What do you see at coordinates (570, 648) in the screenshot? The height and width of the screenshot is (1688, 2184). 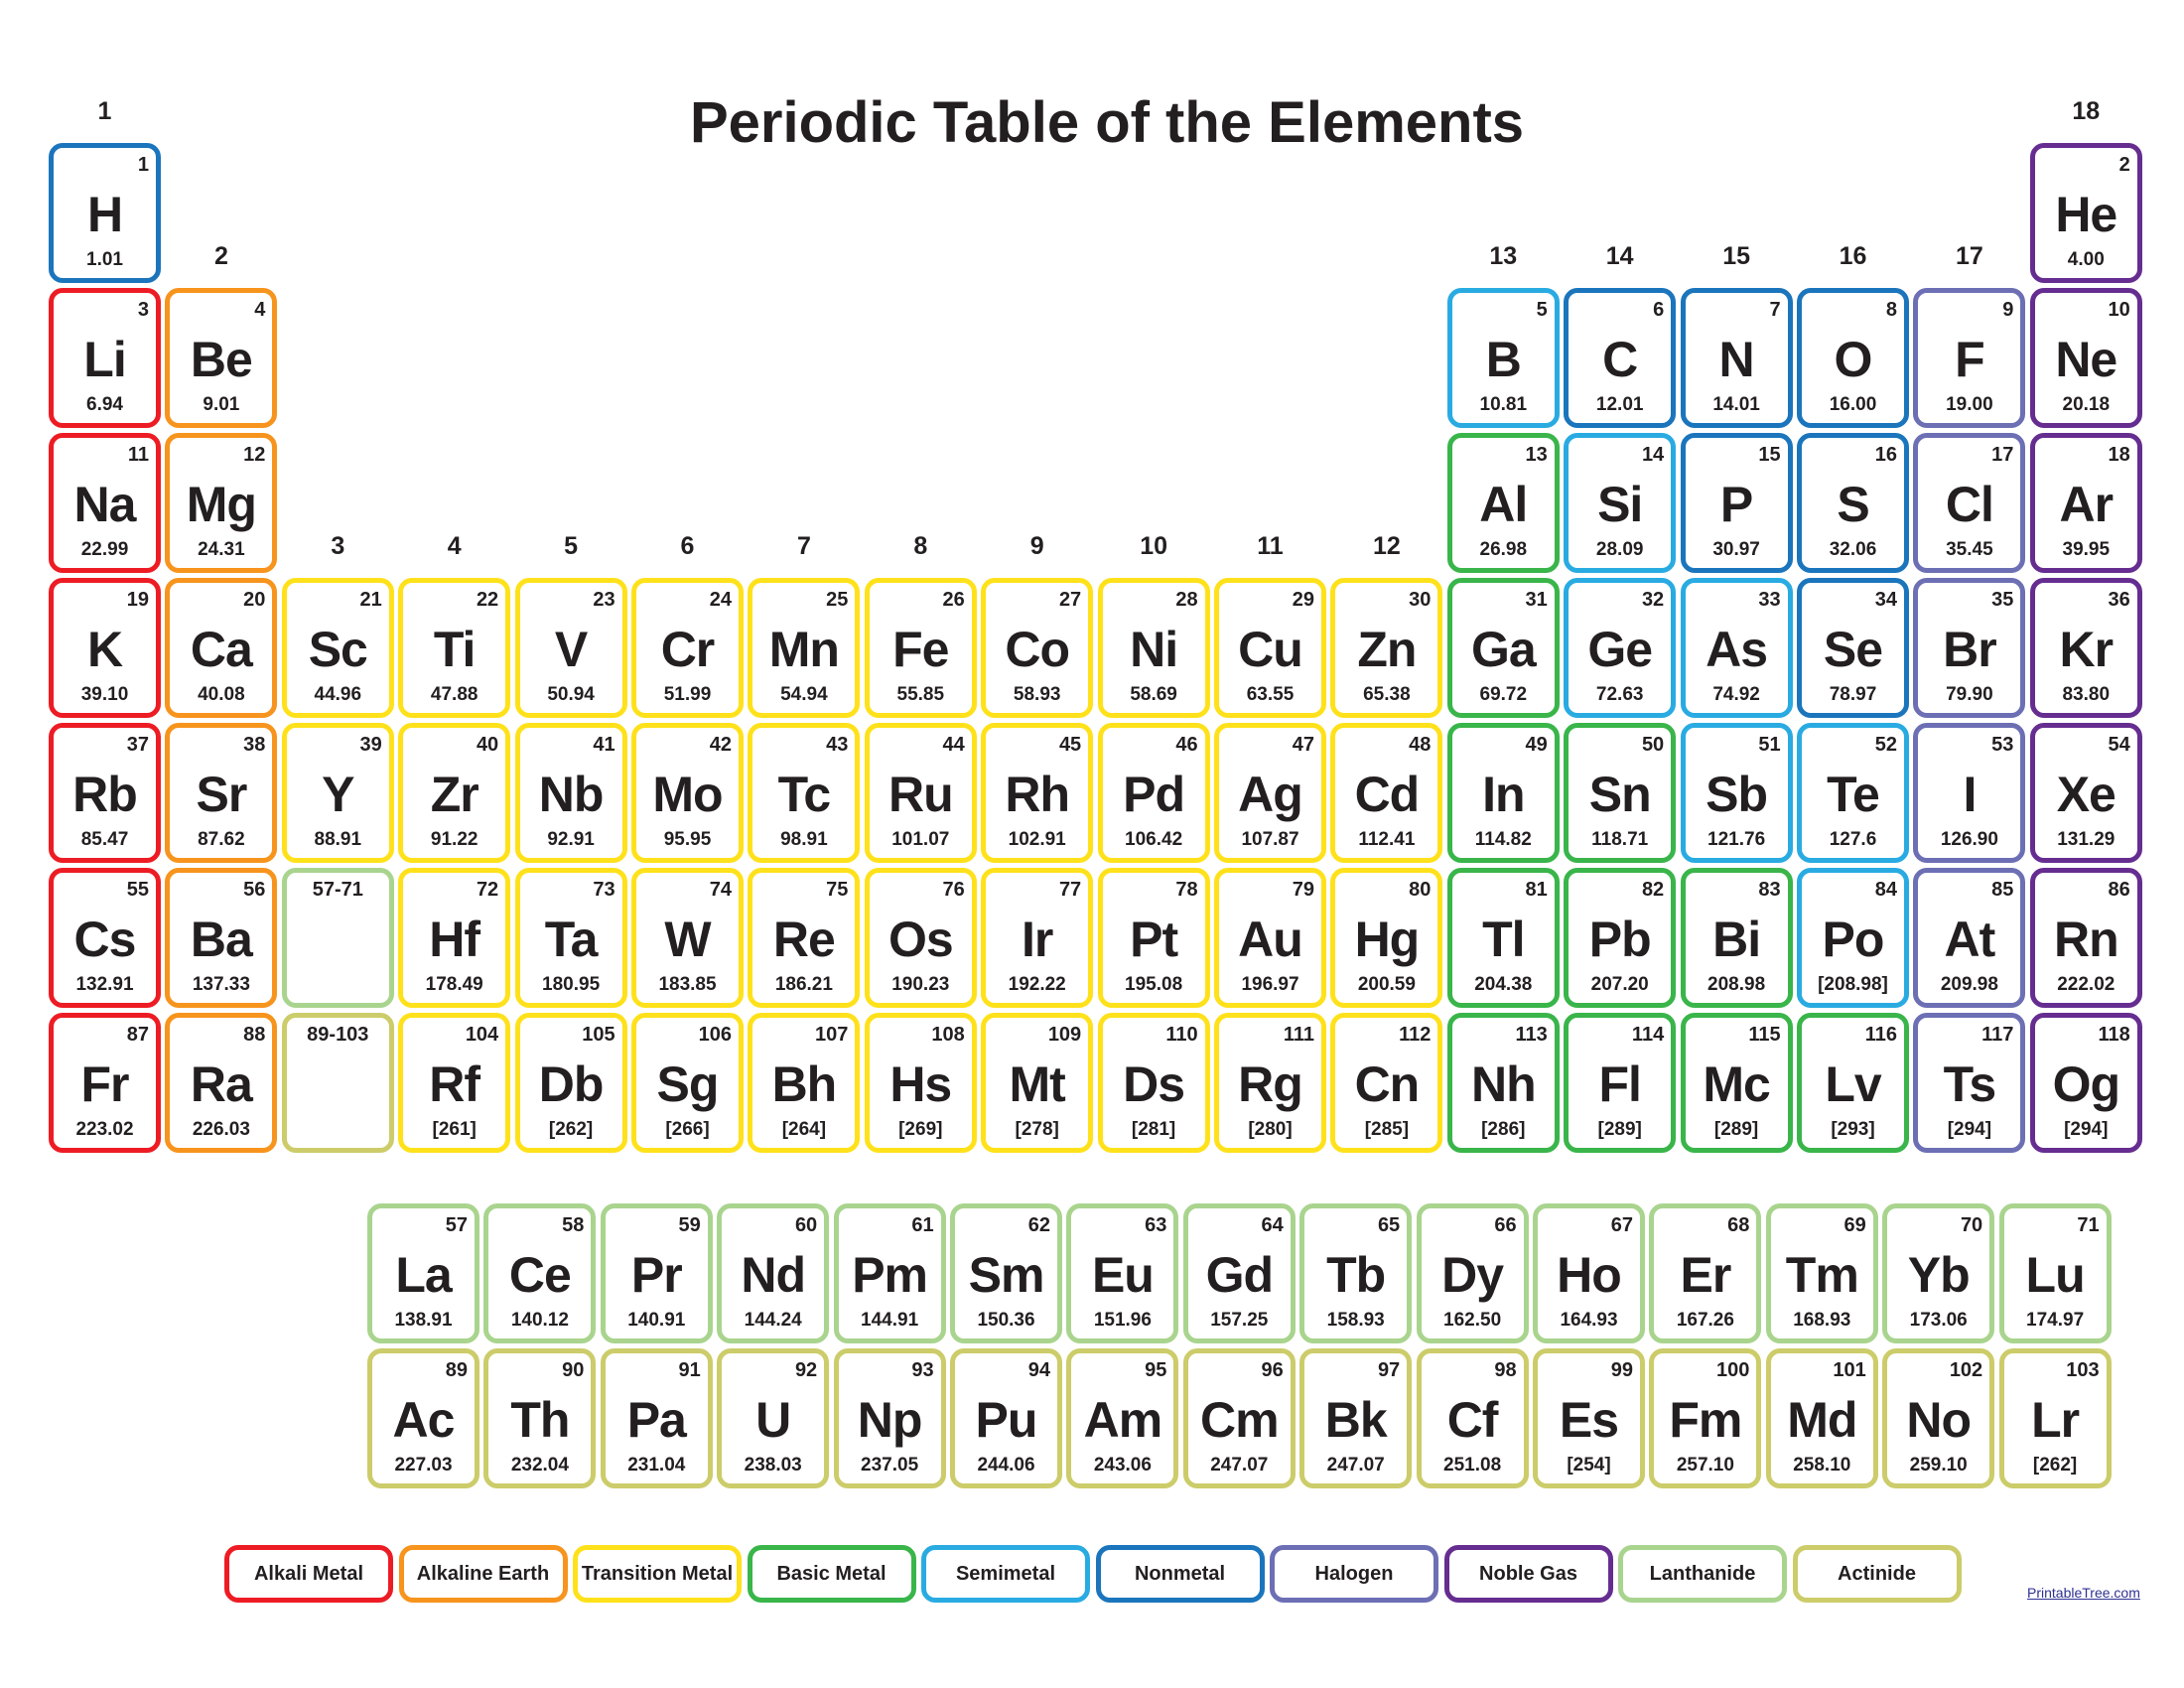 I see `element-cell-v: 23 V 50.94` at bounding box center [570, 648].